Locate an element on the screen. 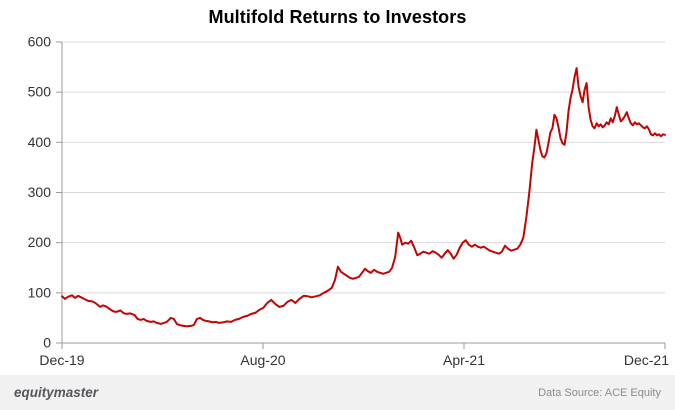 This screenshot has width=675, height=410. y-axis-tick-label: 0 is located at coordinates (47, 343).